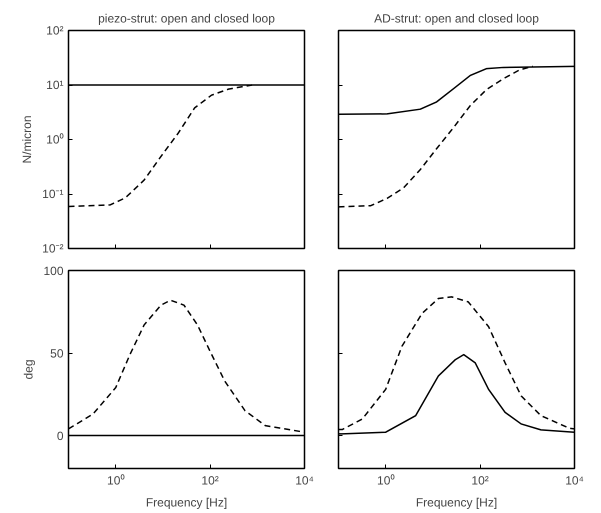 This screenshot has width=601, height=513. What do you see at coordinates (57, 353) in the screenshot?
I see `y-tick-label: 50` at bounding box center [57, 353].